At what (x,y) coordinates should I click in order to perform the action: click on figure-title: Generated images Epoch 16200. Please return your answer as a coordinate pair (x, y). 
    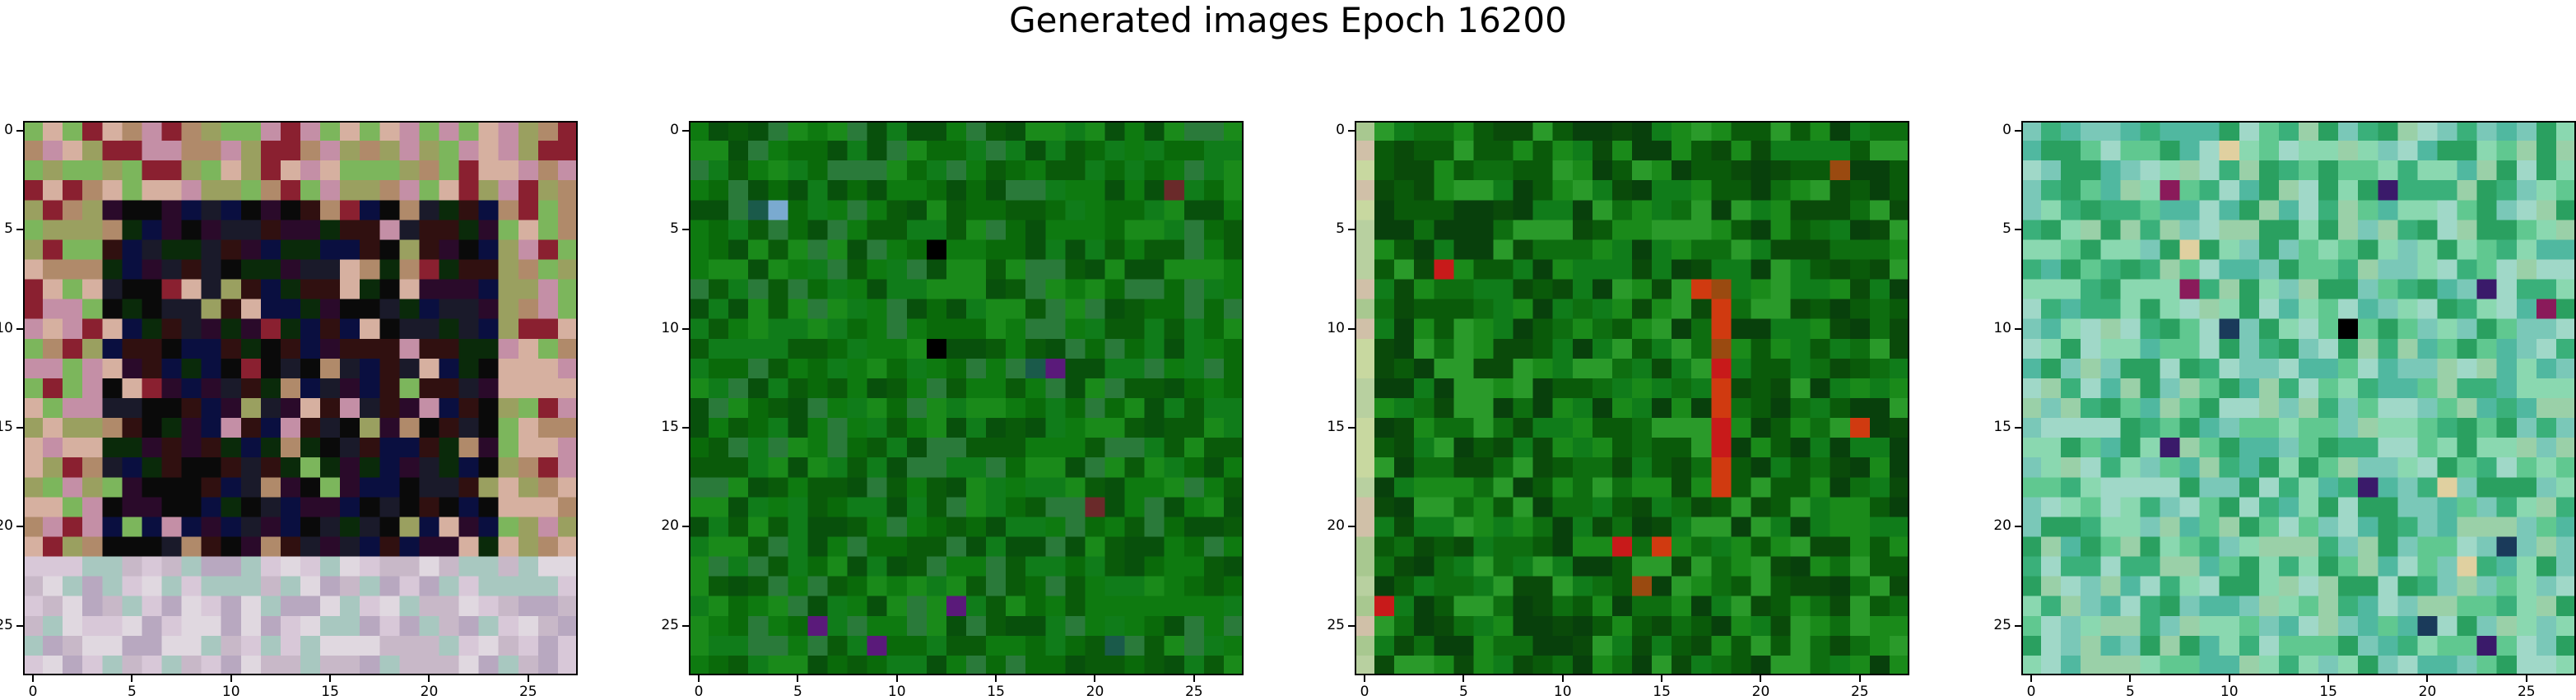
    Looking at the image, I should click on (1288, 20).